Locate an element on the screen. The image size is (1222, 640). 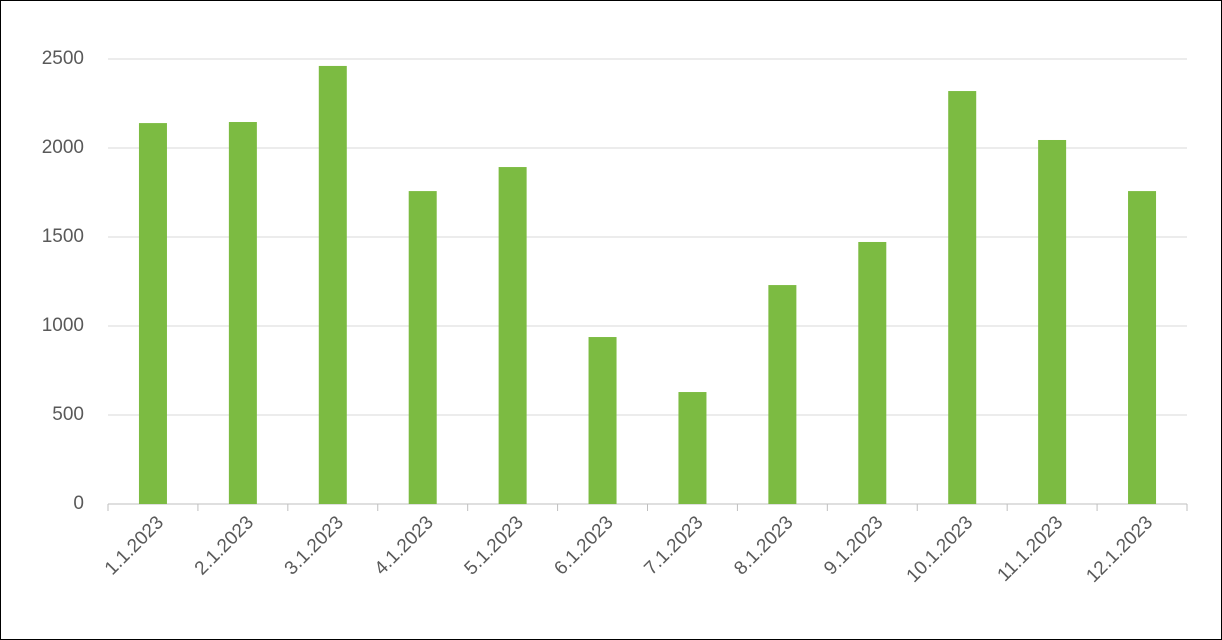
y-tick-label: 2500 is located at coordinates (63, 58).